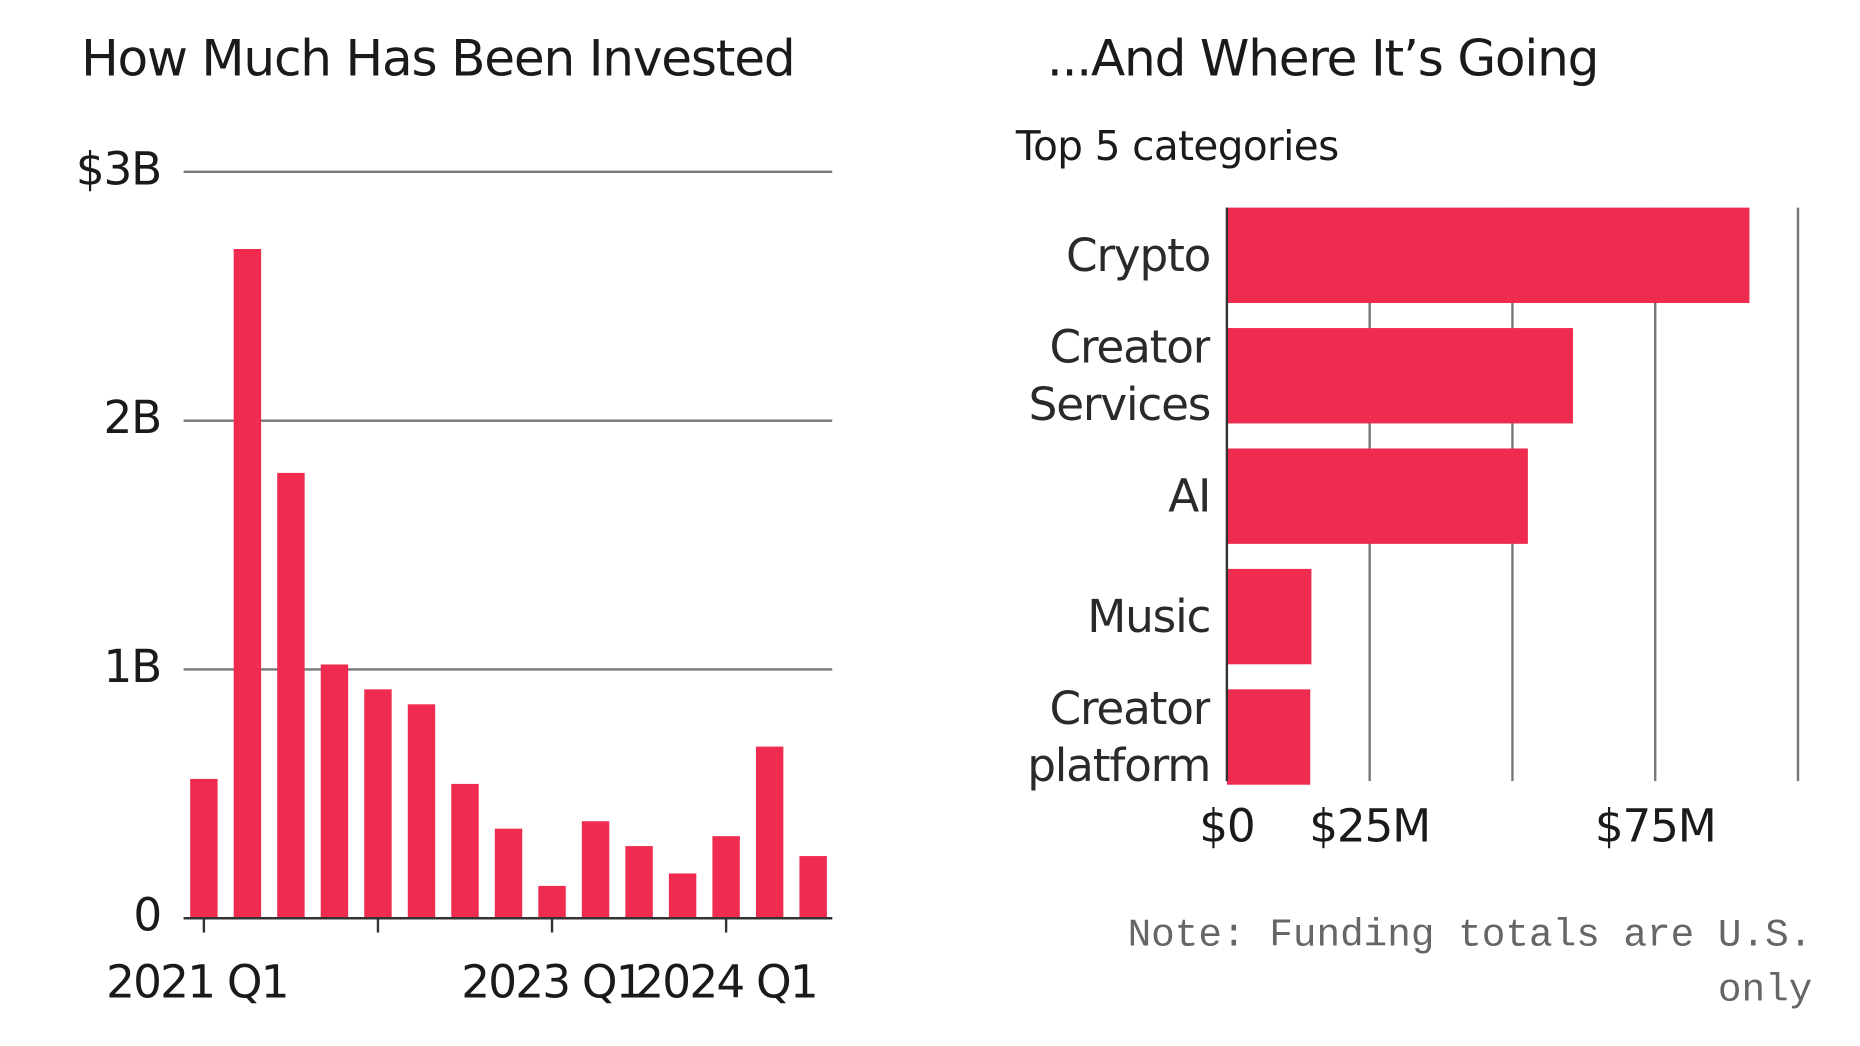  Describe the element at coordinates (437, 59) in the screenshot. I see `chart-title: How Much Has Been Invested` at that location.